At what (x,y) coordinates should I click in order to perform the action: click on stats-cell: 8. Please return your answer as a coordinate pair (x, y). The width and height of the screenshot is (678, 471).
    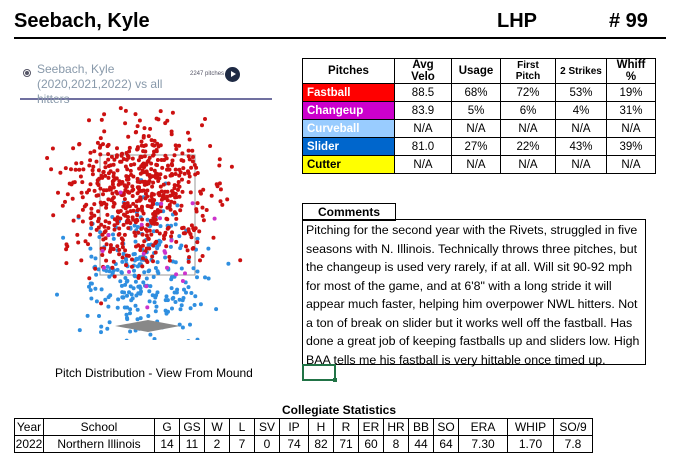
    Looking at the image, I should click on (396, 444).